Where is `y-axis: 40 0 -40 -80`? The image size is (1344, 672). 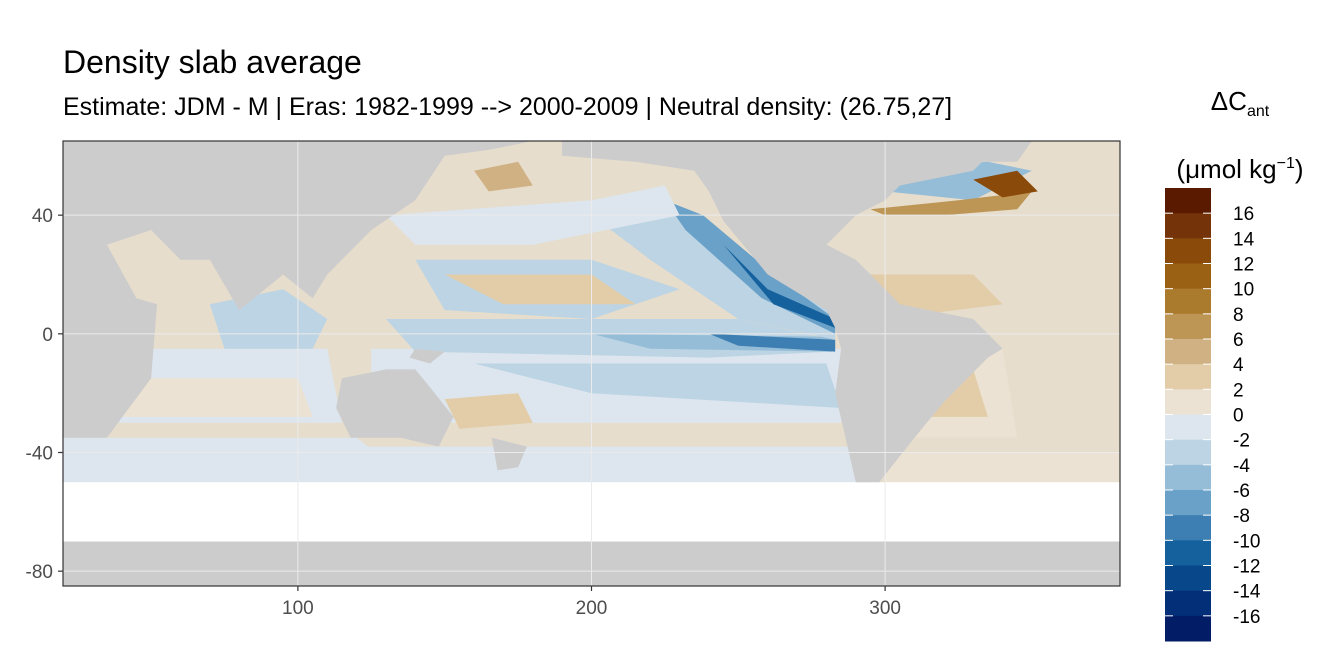
y-axis: 40 0 -40 -80 is located at coordinates (44, 394).